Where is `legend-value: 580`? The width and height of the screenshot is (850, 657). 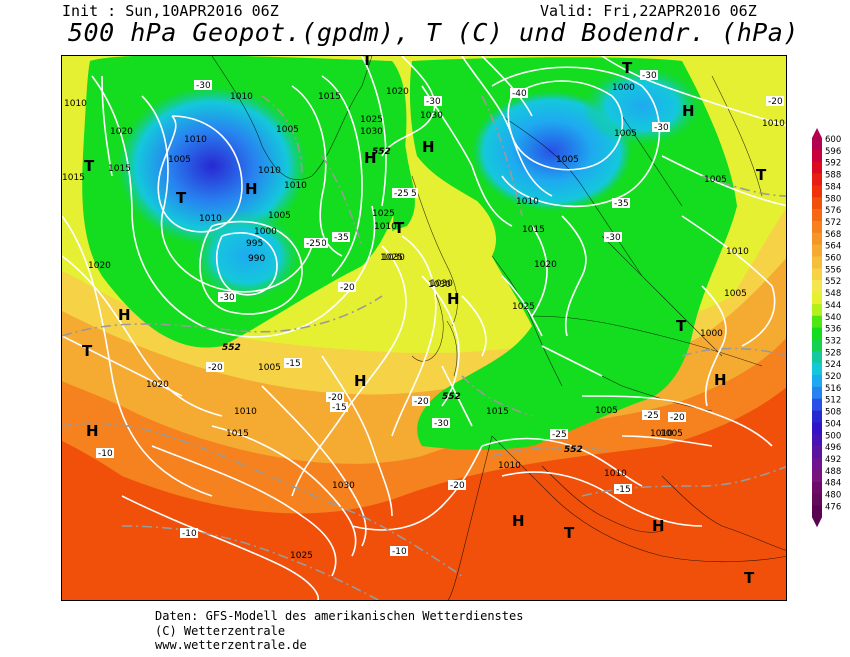 legend-value: 580 is located at coordinates (833, 199).